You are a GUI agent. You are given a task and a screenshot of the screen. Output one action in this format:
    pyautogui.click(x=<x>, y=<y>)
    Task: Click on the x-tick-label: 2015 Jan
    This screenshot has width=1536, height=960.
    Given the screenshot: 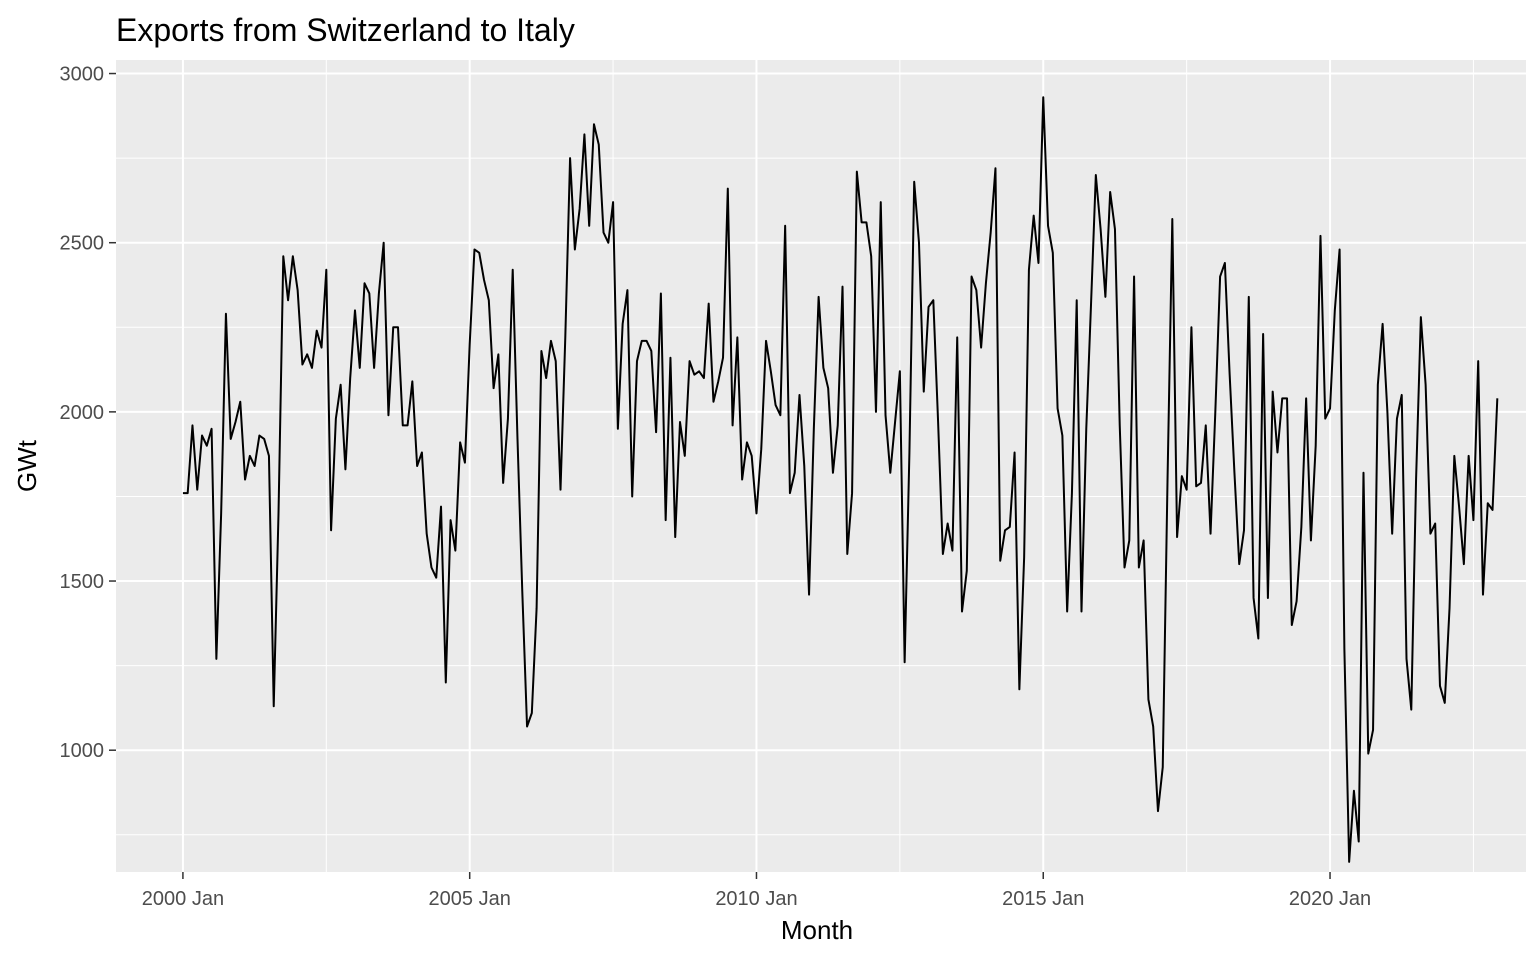 What is the action you would take?
    pyautogui.click(x=1043, y=899)
    